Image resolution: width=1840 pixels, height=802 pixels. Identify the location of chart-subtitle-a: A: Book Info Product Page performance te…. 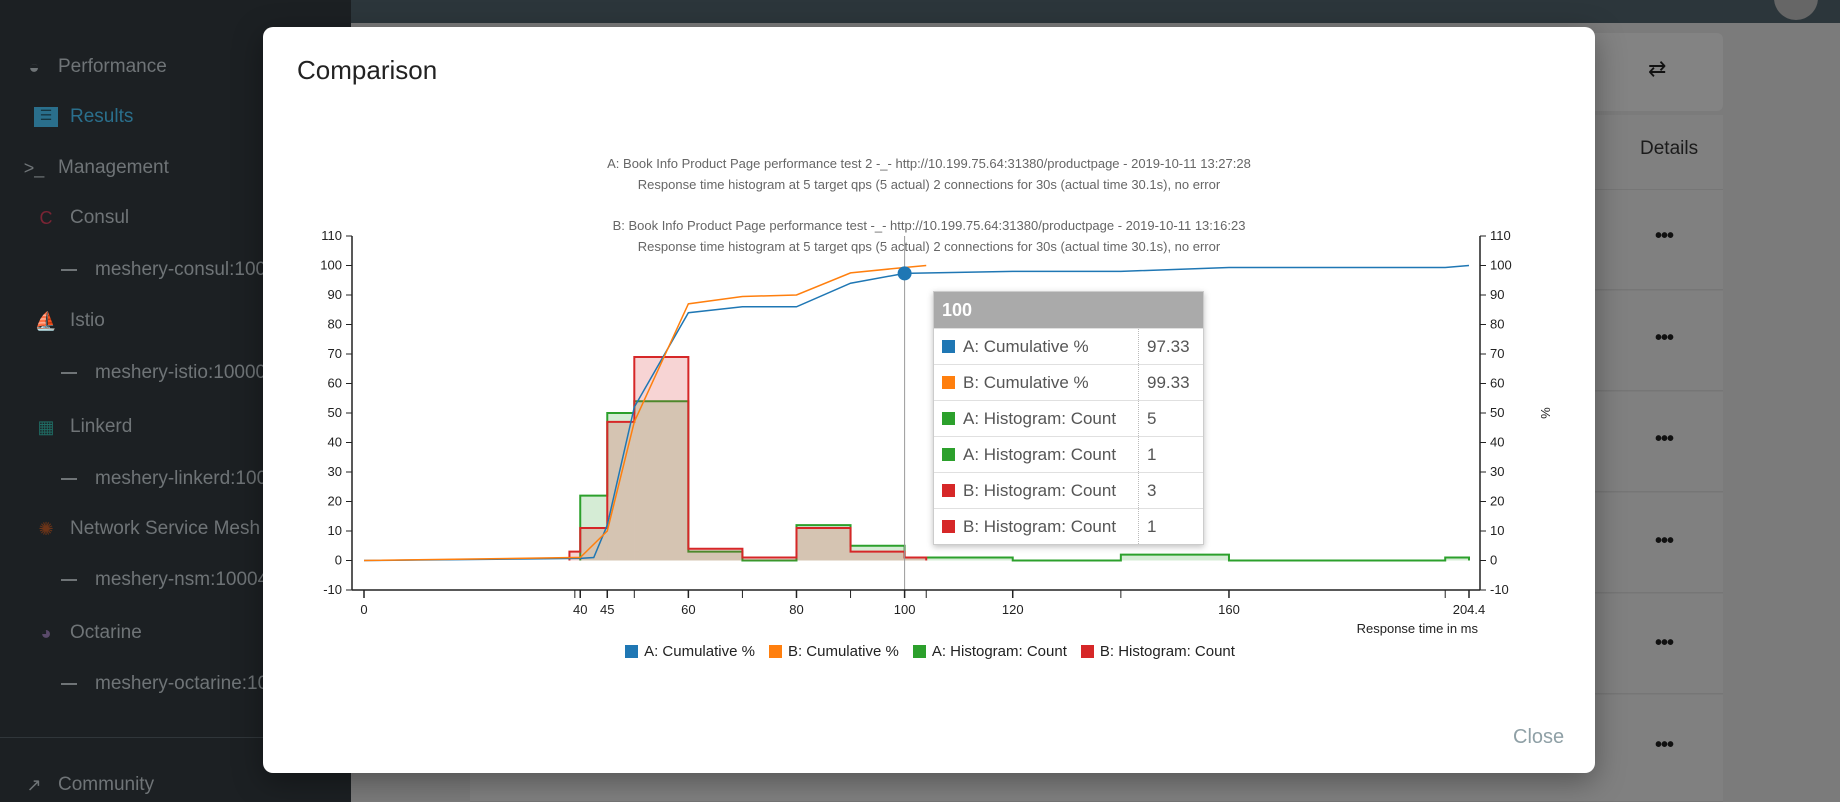
(929, 163).